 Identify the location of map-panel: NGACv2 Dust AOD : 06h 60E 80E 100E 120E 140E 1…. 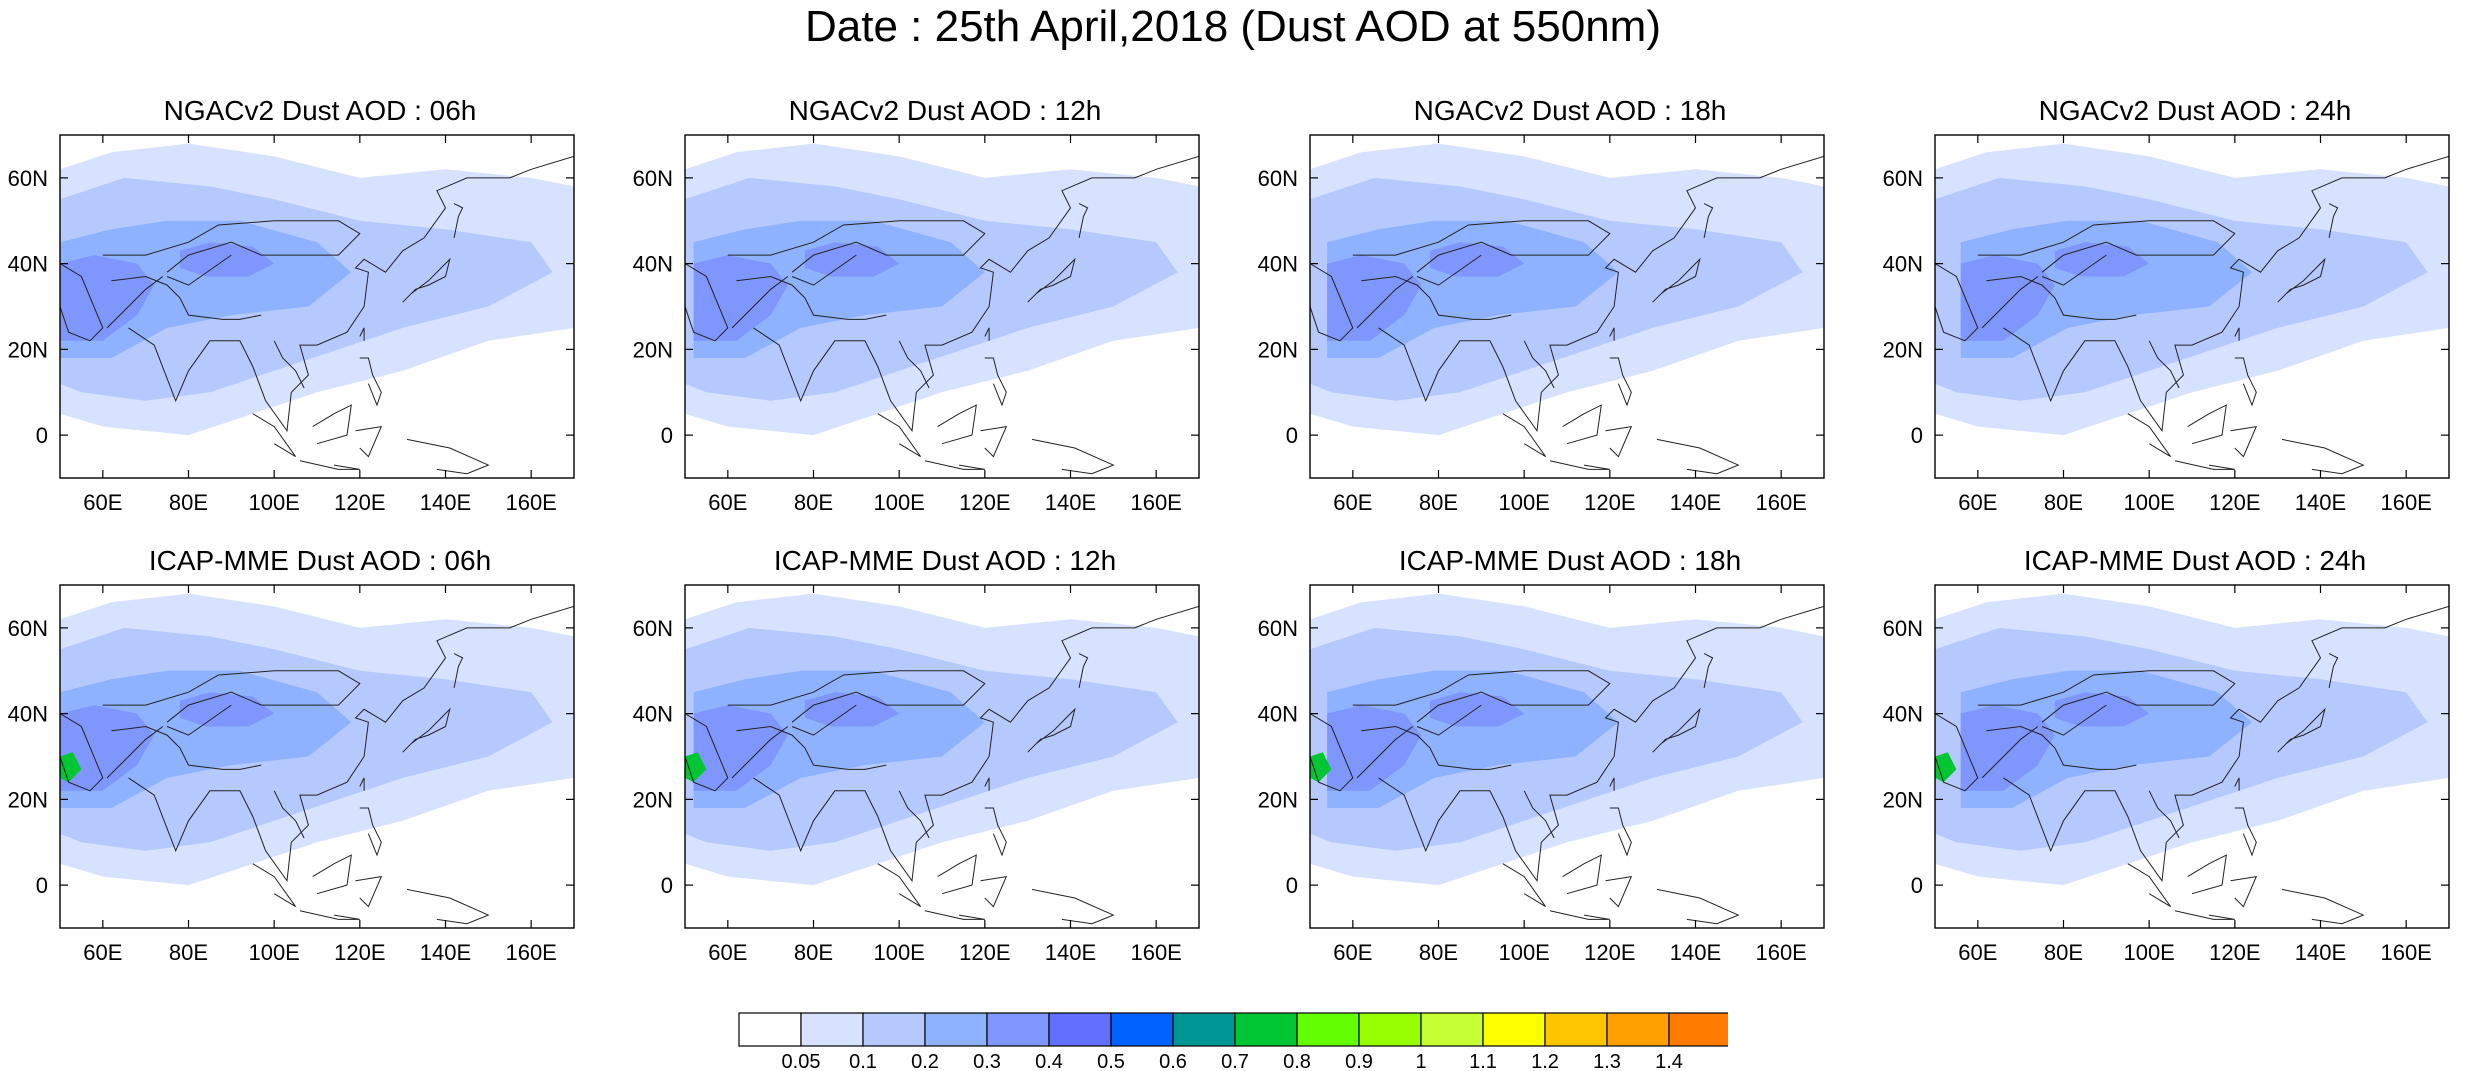
(300, 320).